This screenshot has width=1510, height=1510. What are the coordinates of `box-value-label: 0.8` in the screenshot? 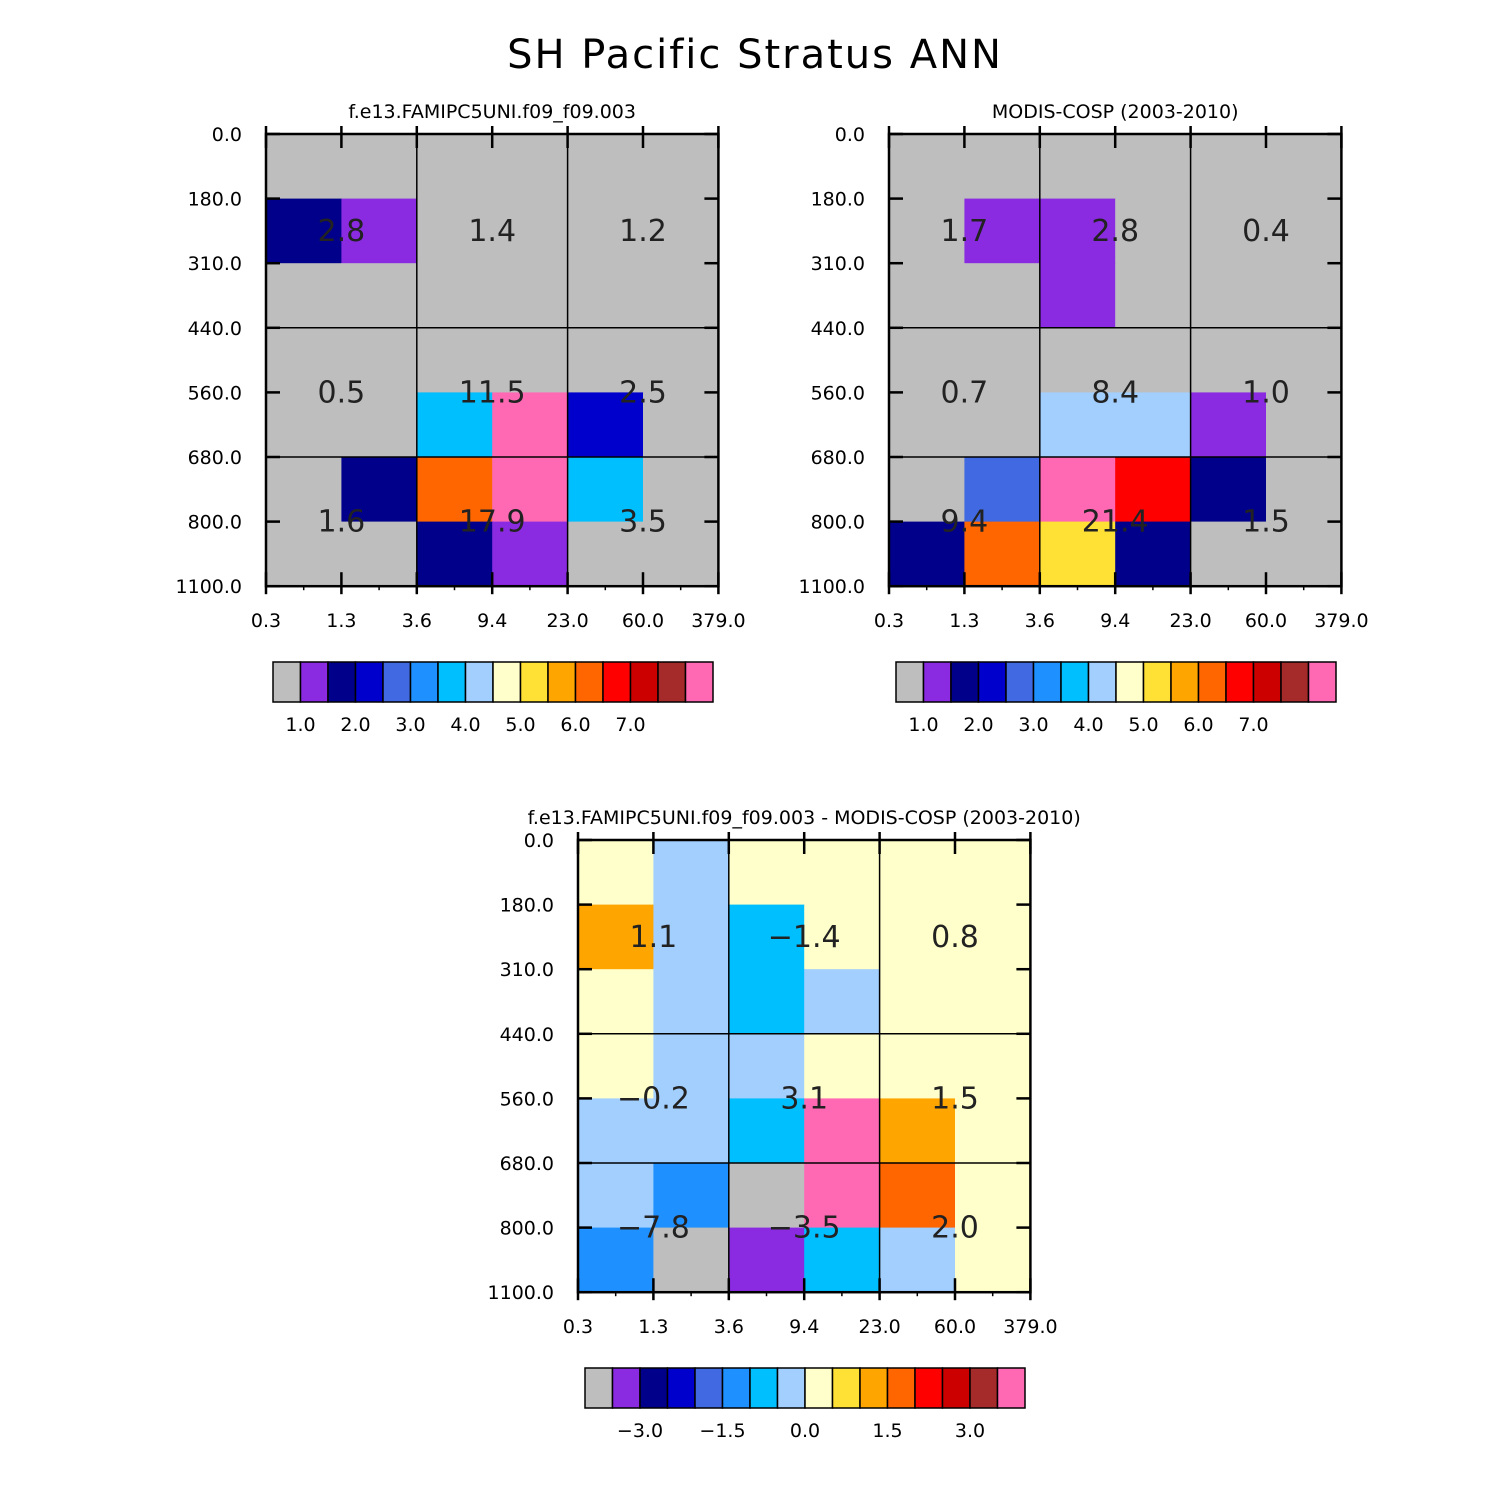 It's located at (955, 937).